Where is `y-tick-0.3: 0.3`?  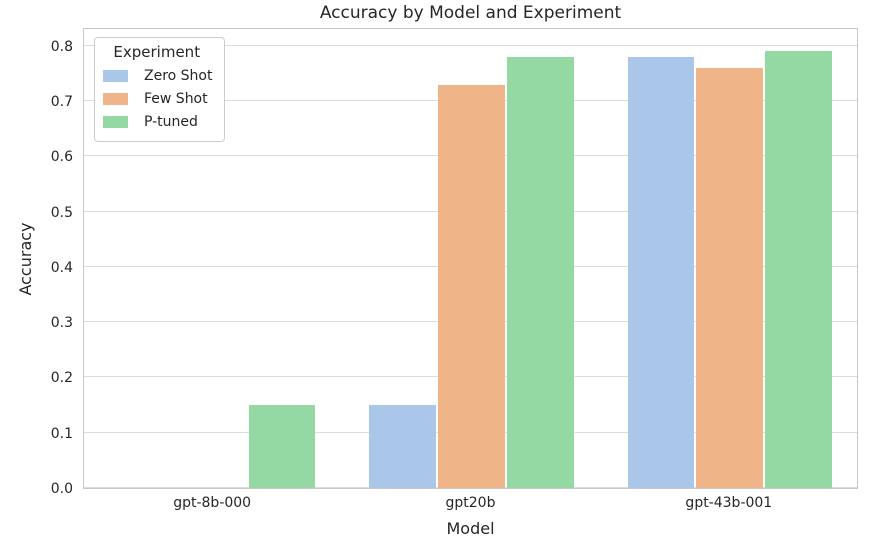
y-tick-0.3: 0.3 is located at coordinates (61, 323).